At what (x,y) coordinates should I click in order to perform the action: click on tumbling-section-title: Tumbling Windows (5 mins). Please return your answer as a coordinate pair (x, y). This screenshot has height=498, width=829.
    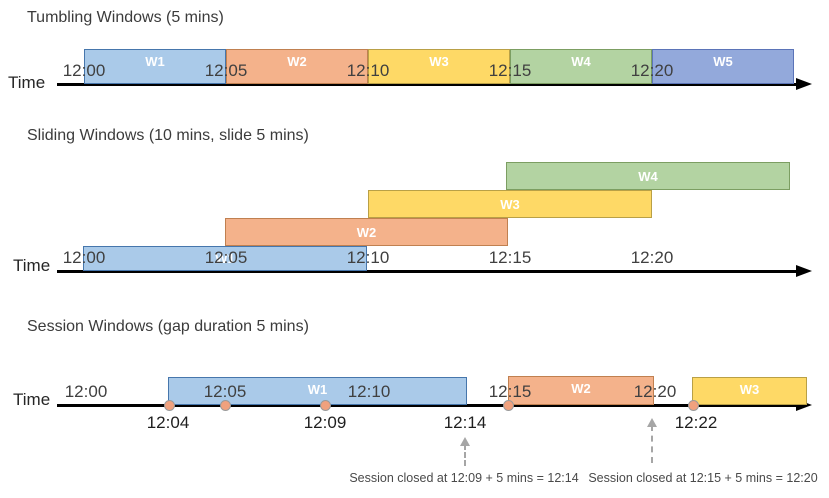
    Looking at the image, I should click on (125, 17).